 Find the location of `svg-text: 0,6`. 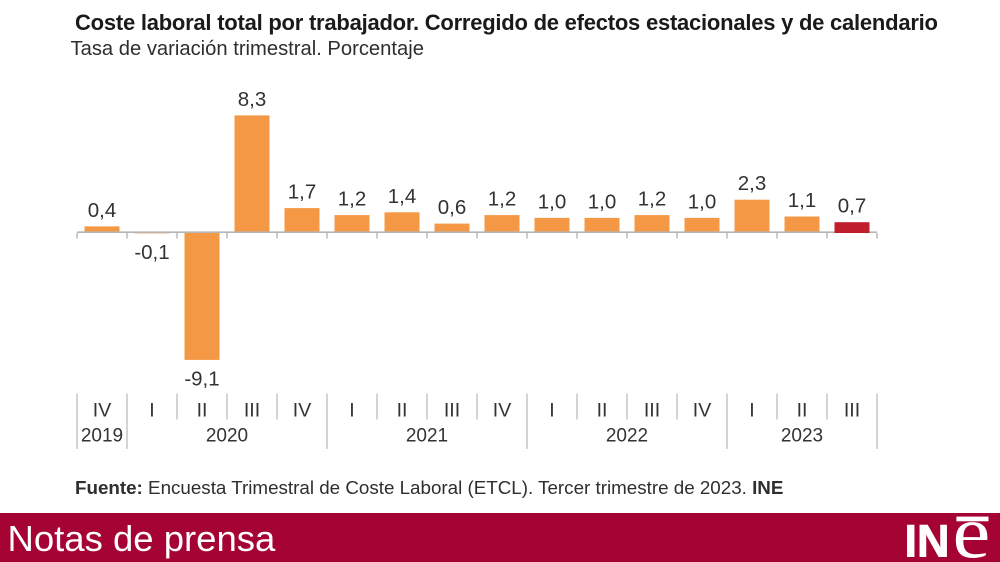

svg-text: 0,6 is located at coordinates (452, 207).